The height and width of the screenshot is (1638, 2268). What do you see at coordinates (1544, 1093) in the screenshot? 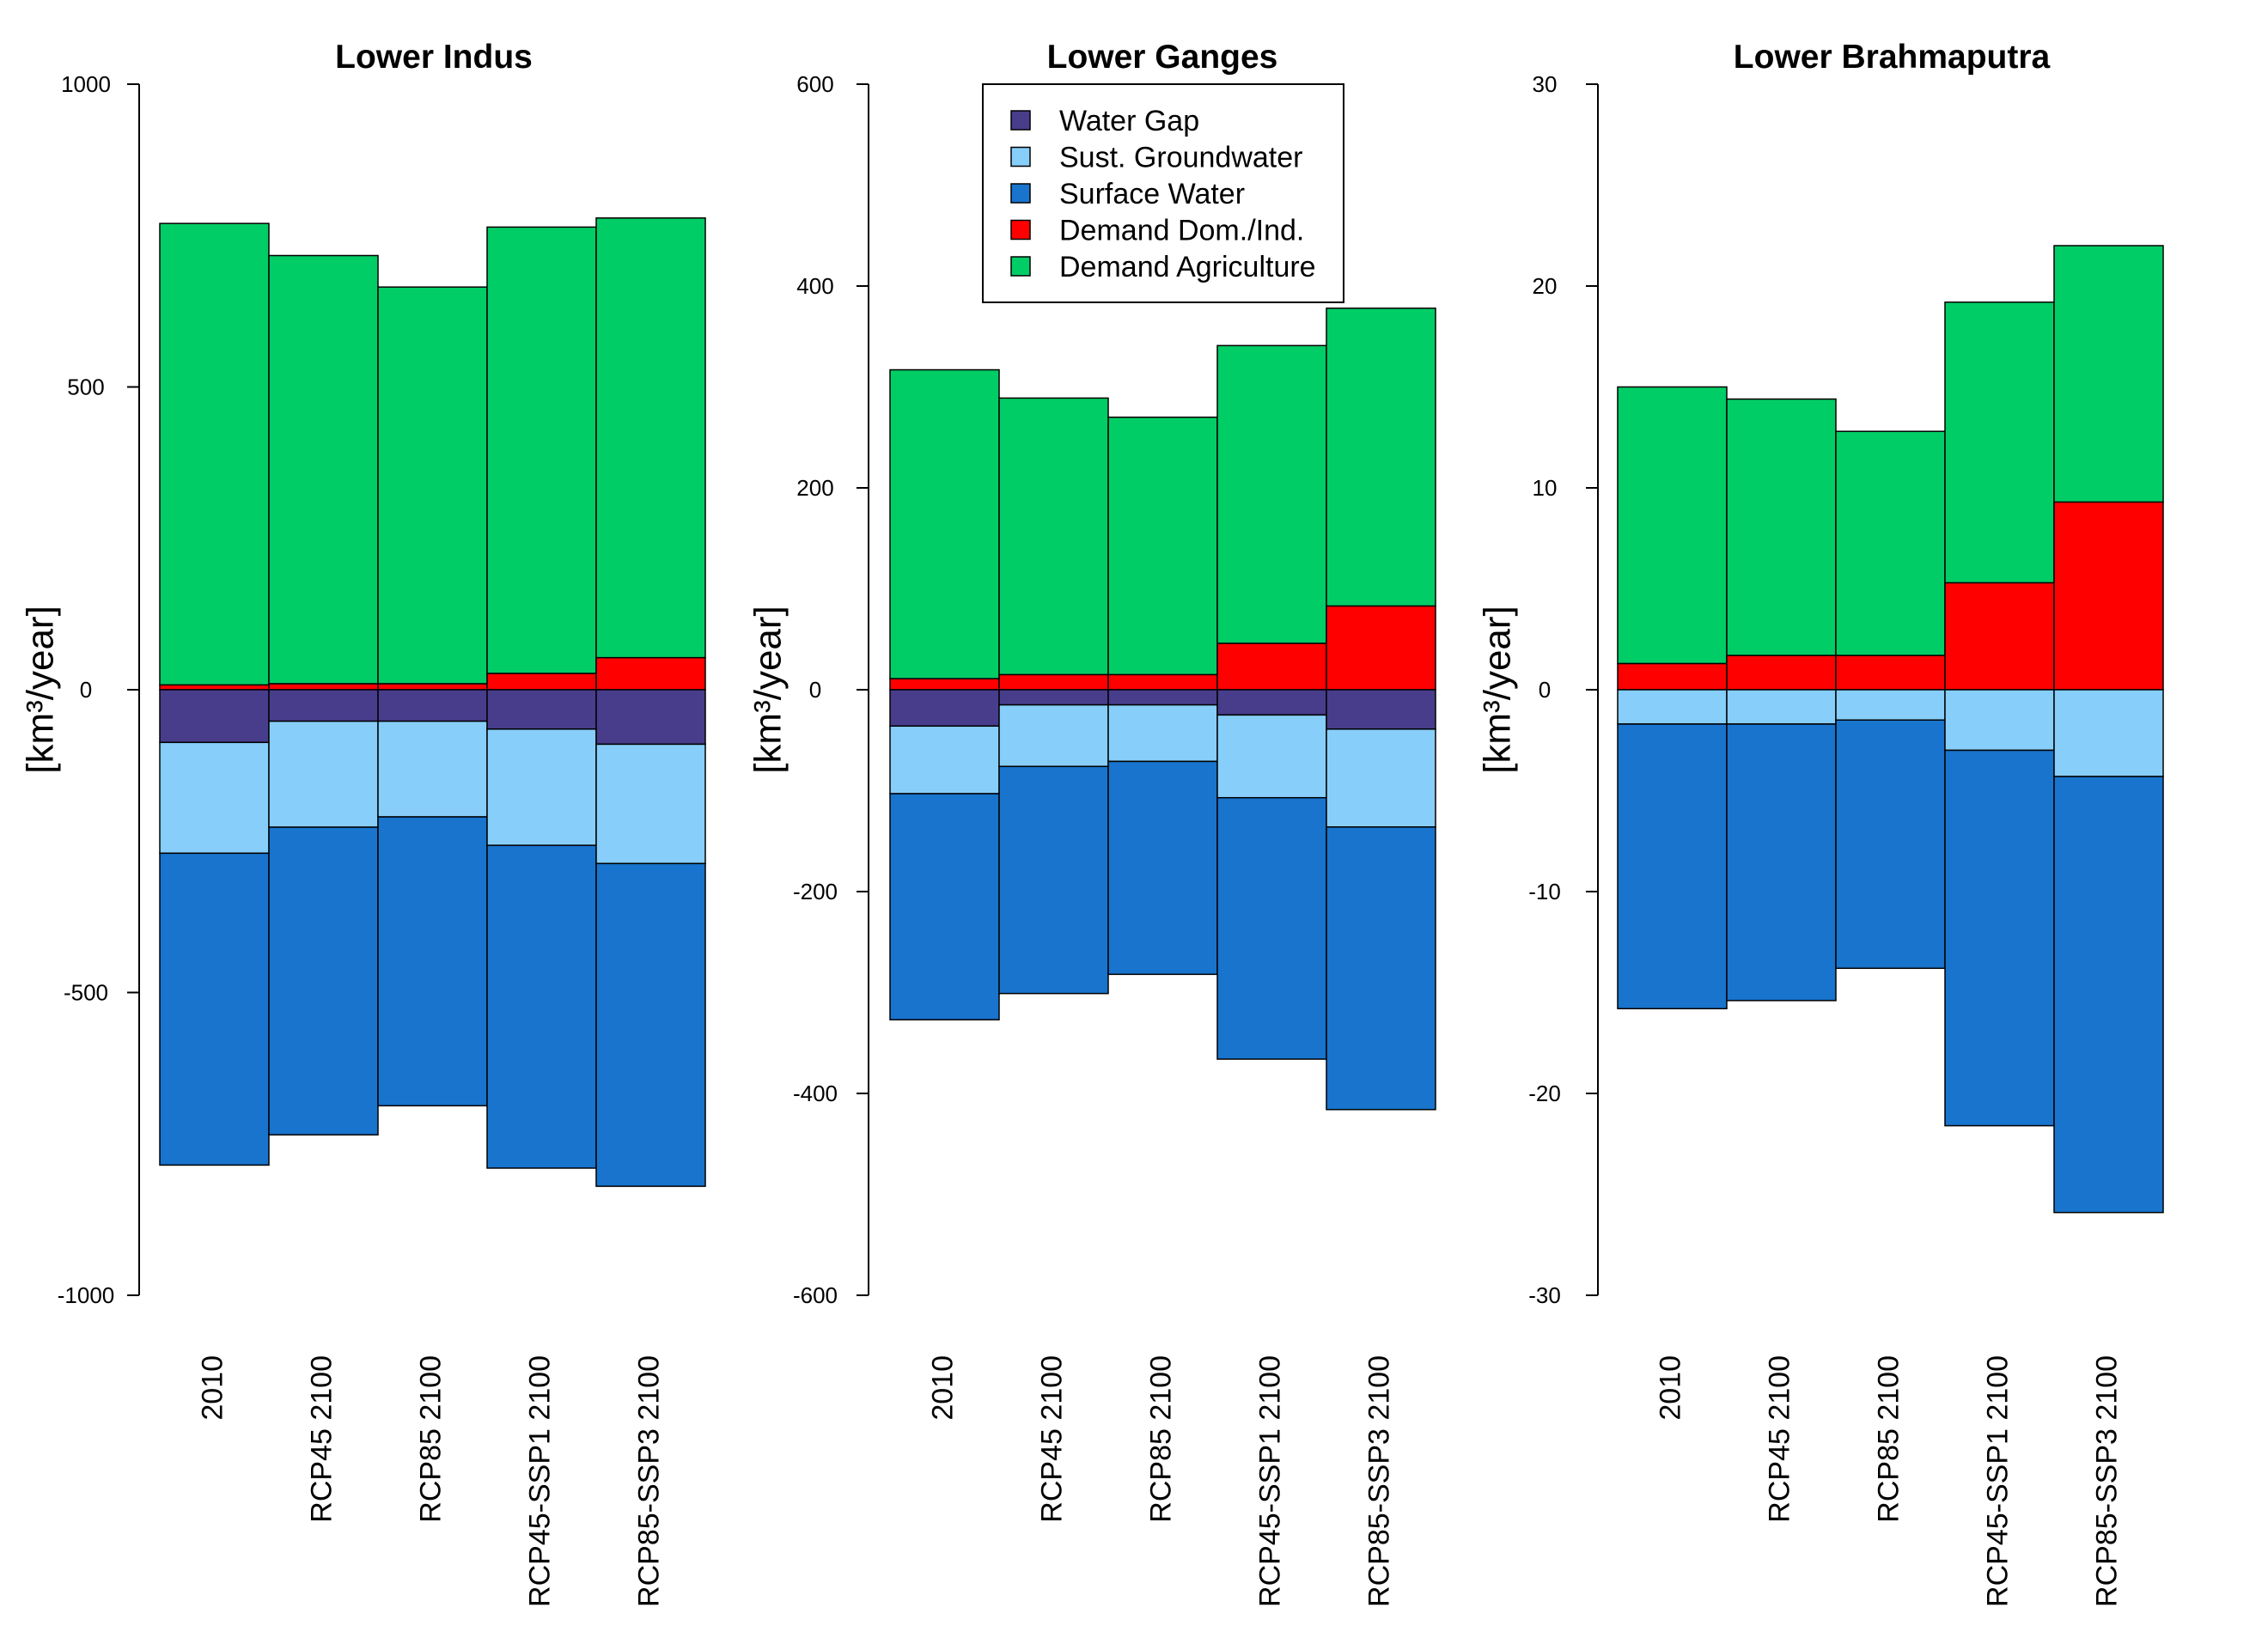
I see `y-tick-label: -20` at bounding box center [1544, 1093].